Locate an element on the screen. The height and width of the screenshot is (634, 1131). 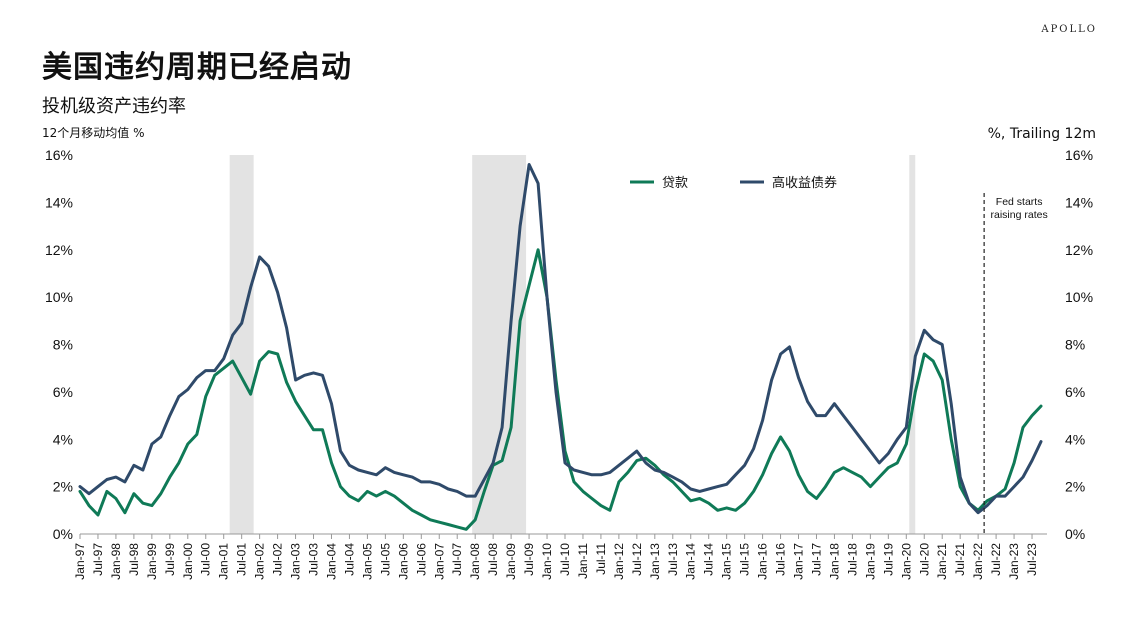
annotation-text: raising rates is located at coordinates (1019, 215).